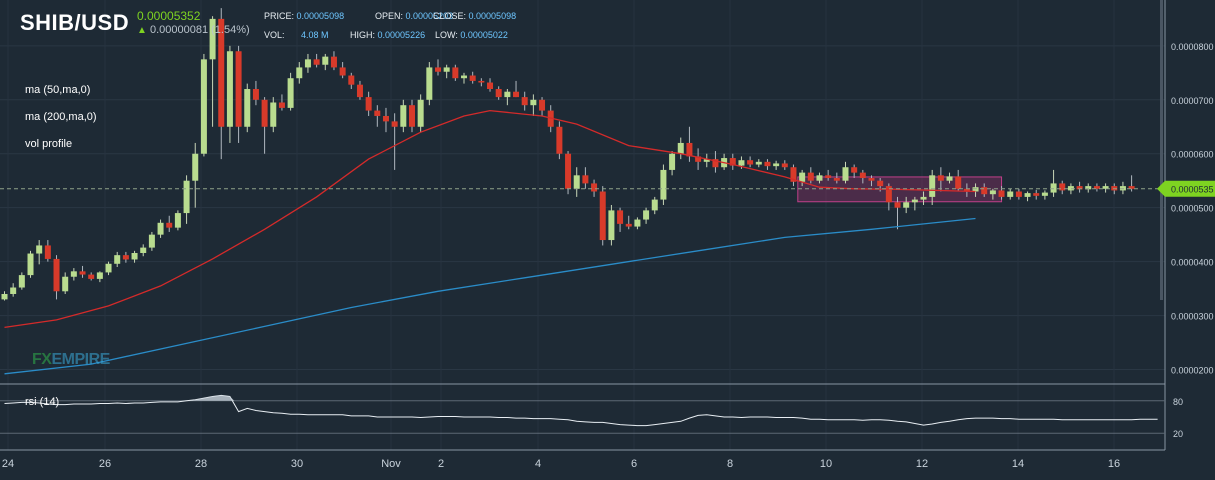 This screenshot has height=480, width=1215. What do you see at coordinates (441, 464) in the screenshot?
I see `x-tick-label: 2` at bounding box center [441, 464].